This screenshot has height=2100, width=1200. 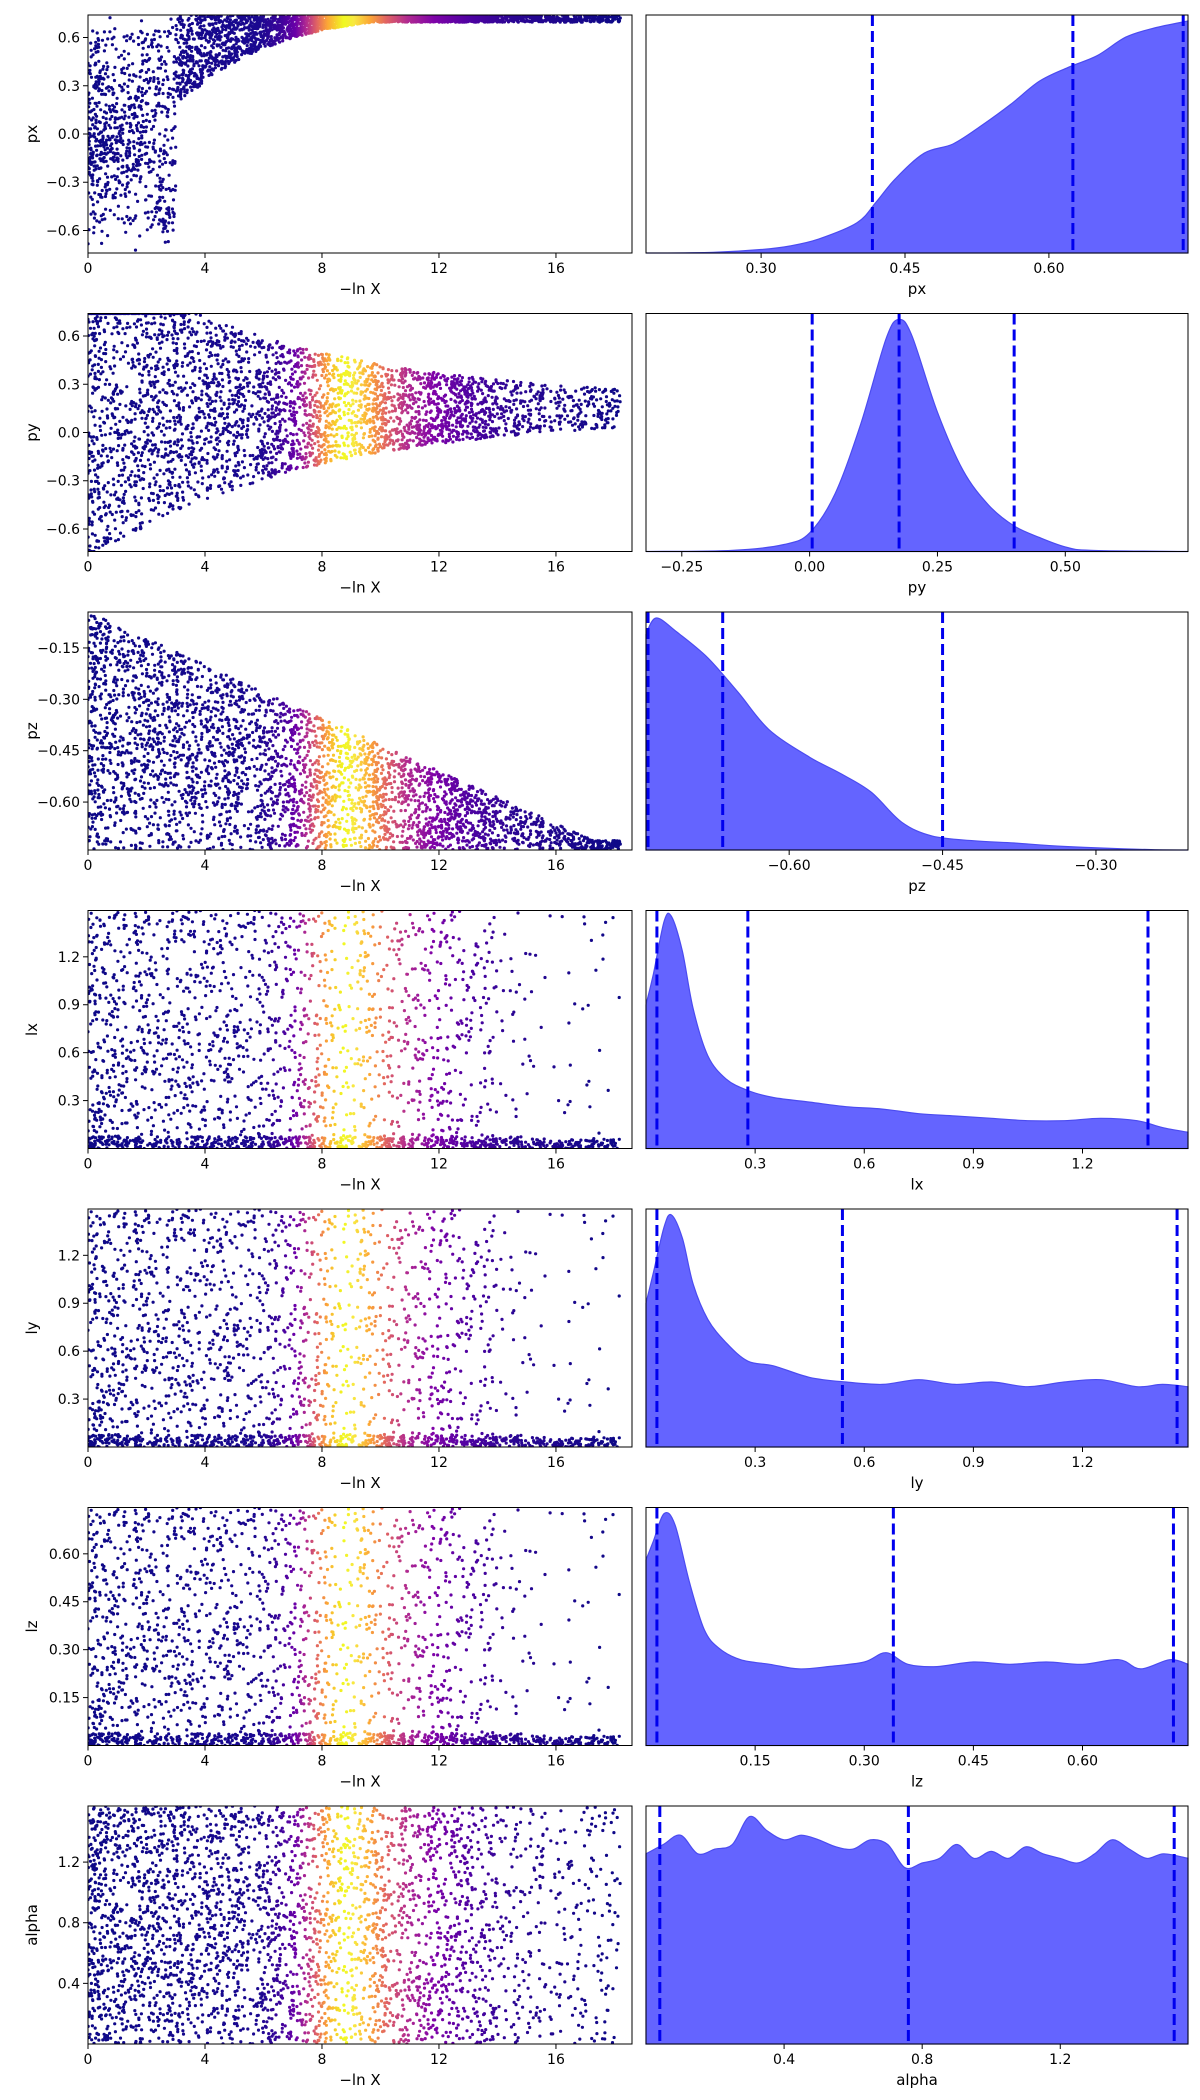 I want to click on posterior-xtick-label: −0.45, so click(x=942, y=866).